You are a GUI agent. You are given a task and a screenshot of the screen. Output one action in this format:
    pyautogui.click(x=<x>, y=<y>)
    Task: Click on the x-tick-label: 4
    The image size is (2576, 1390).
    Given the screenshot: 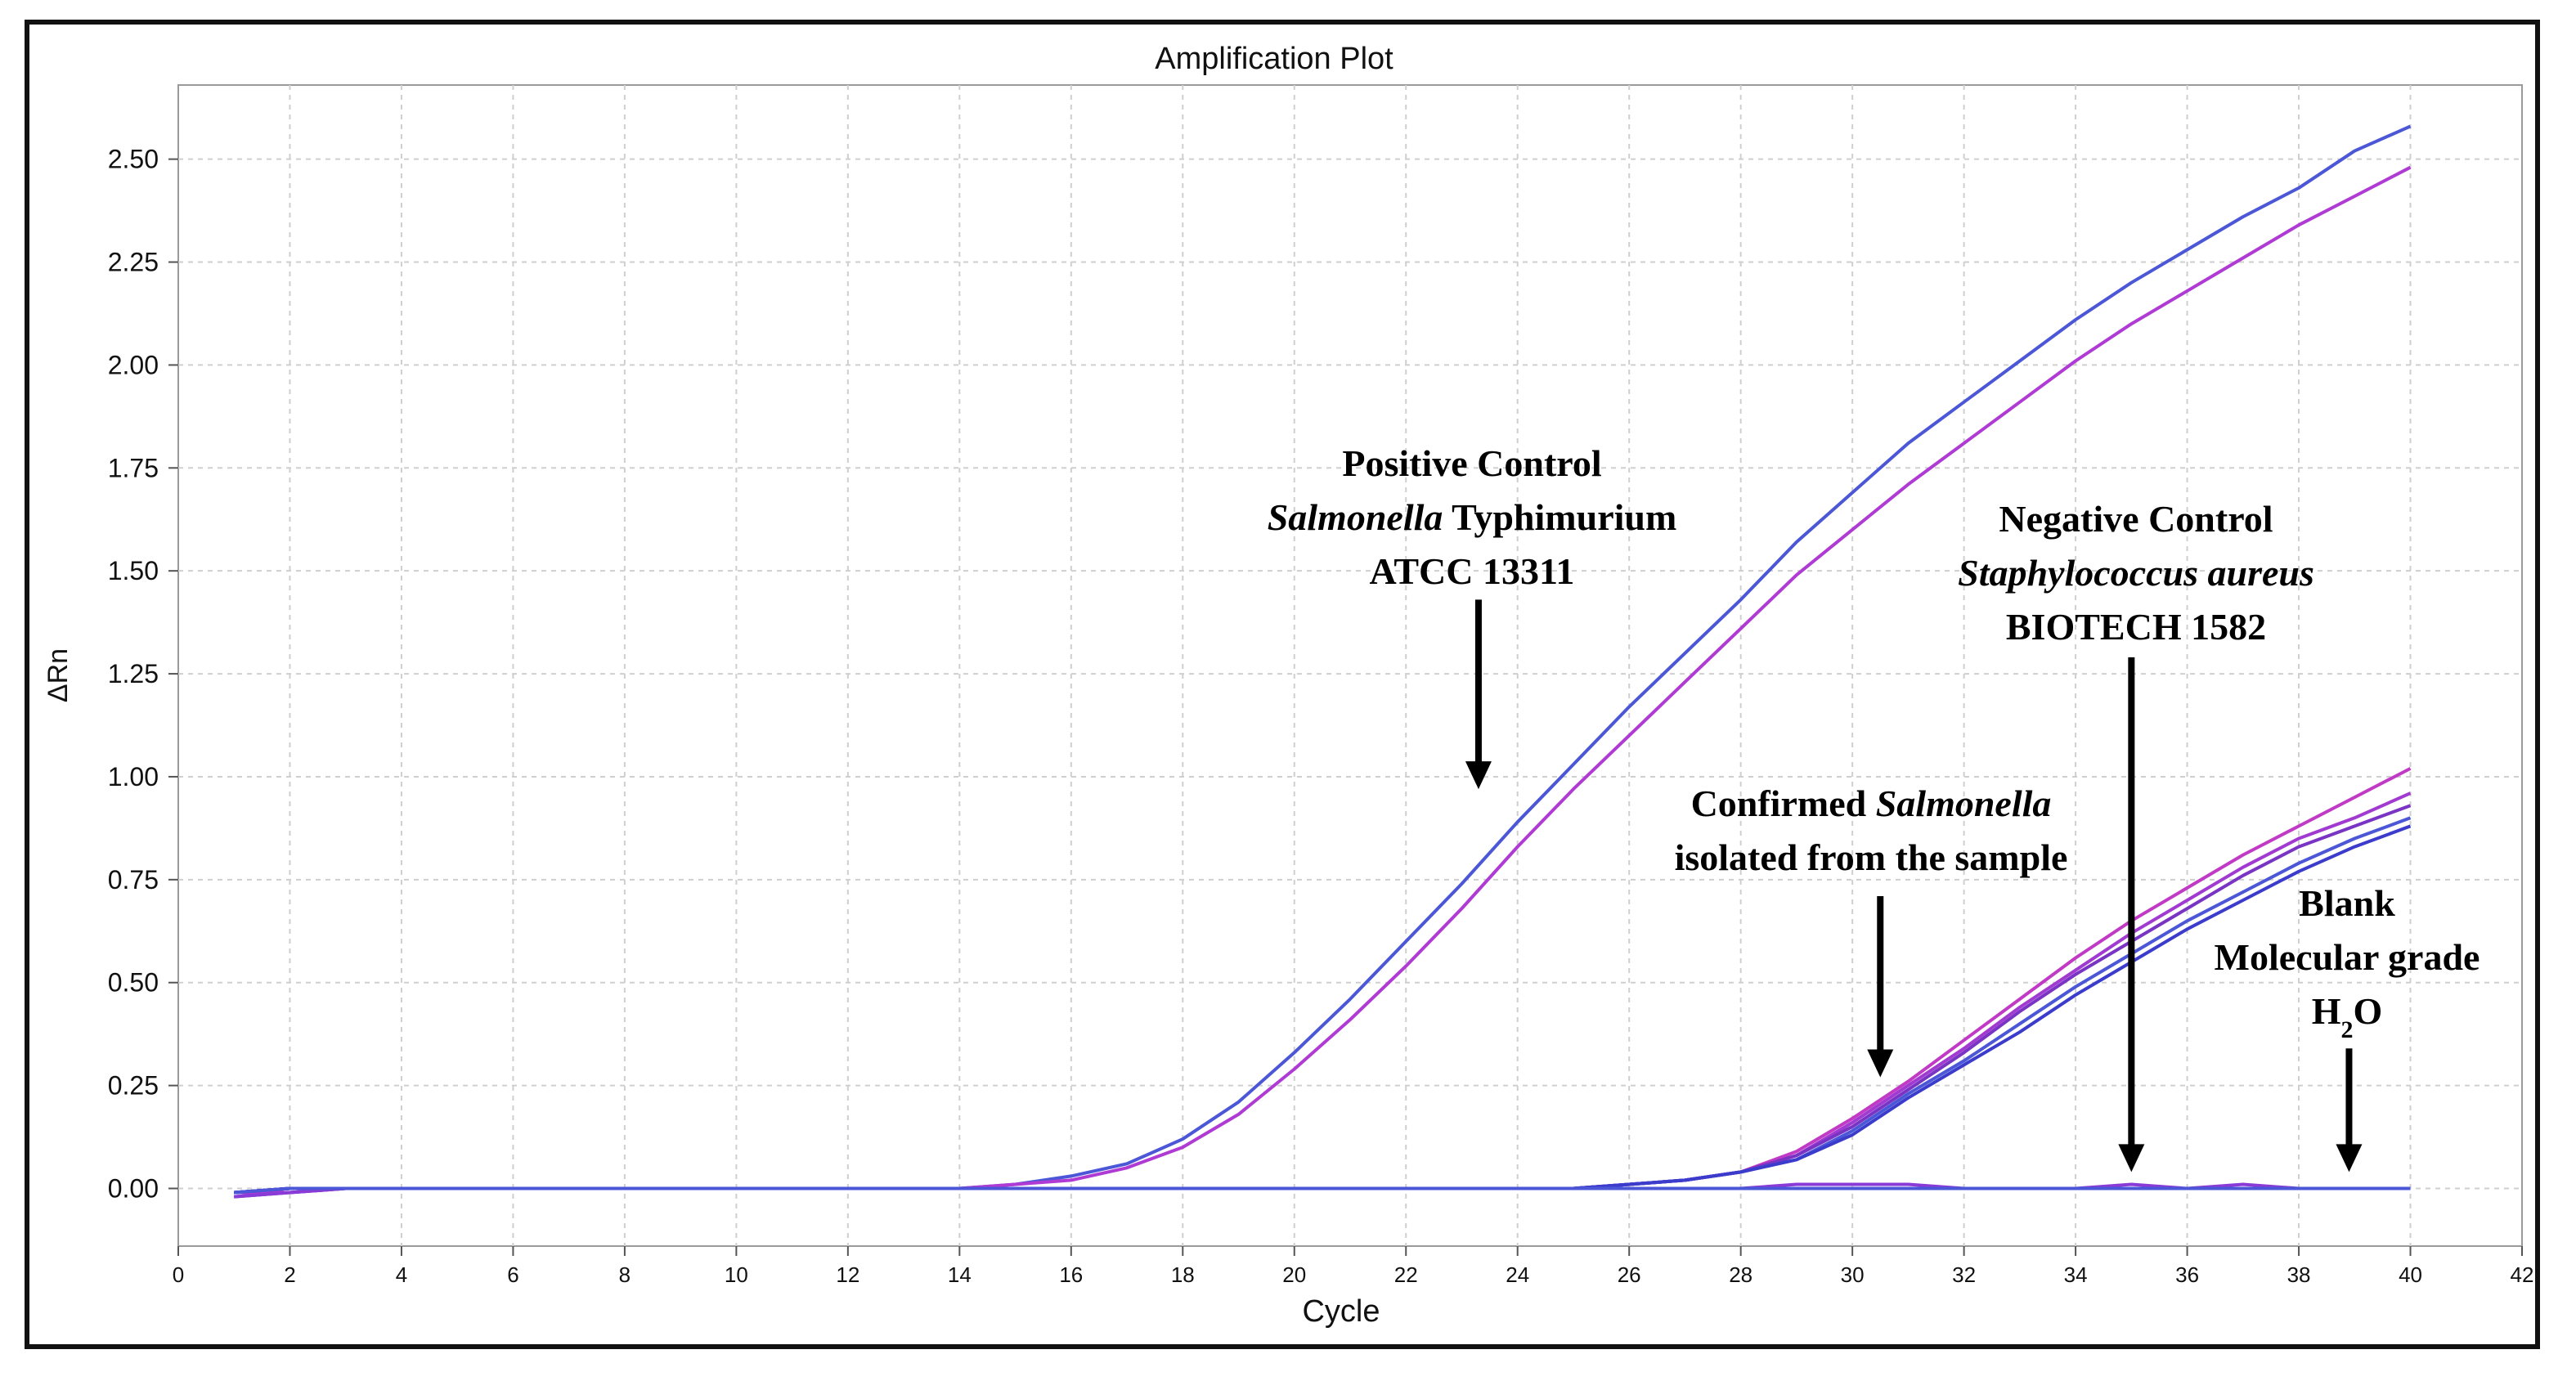 What is the action you would take?
    pyautogui.click(x=402, y=1274)
    